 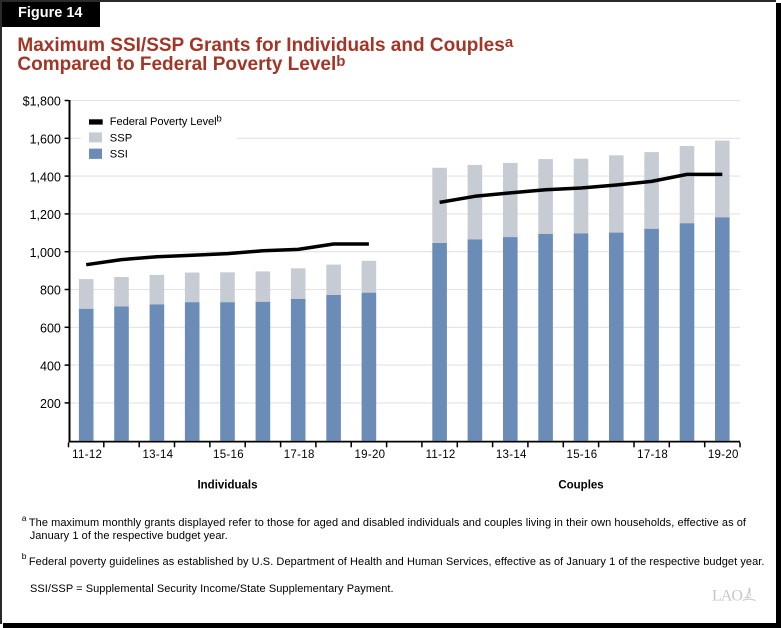 I want to click on svg-text: 800, so click(x=50, y=291).